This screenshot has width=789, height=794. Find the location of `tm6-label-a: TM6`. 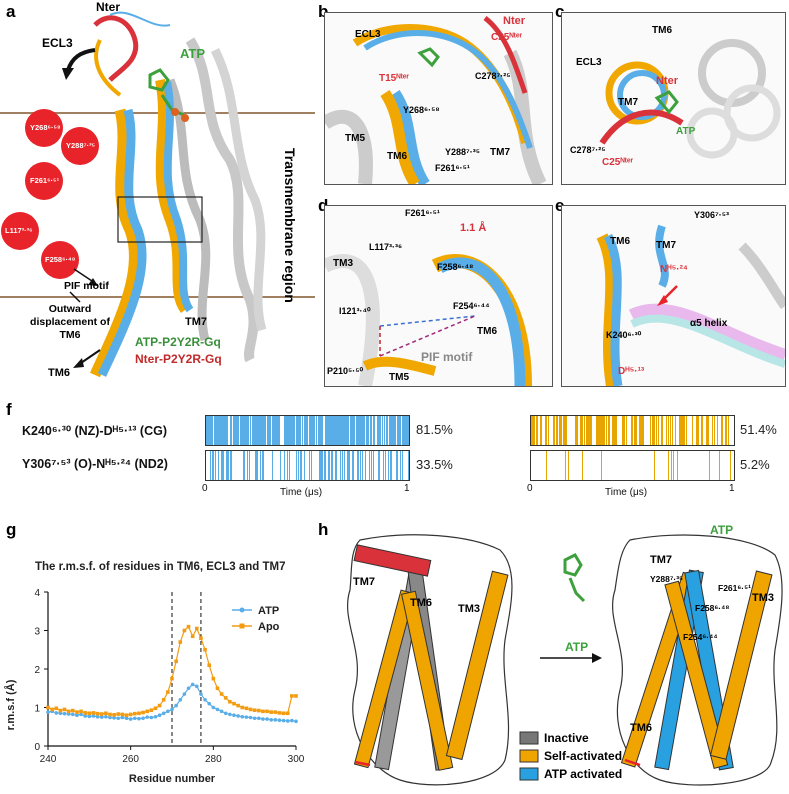

tm6-label-a: TM6 is located at coordinates (59, 373).